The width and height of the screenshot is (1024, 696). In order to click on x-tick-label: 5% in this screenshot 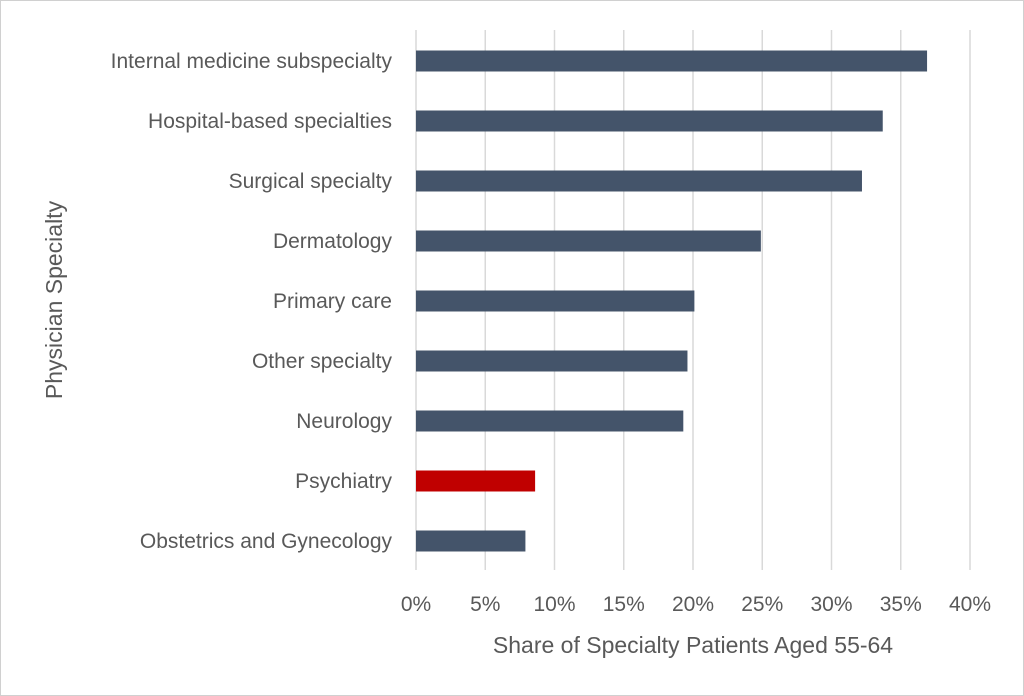, I will do `click(485, 604)`.